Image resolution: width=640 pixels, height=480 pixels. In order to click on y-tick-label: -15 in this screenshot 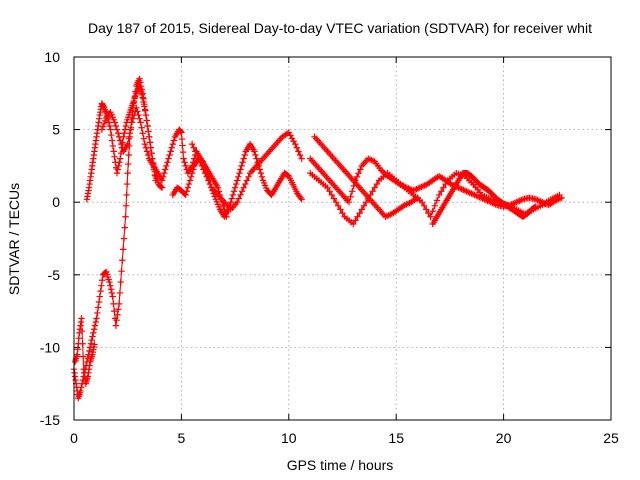, I will do `click(50, 420)`.